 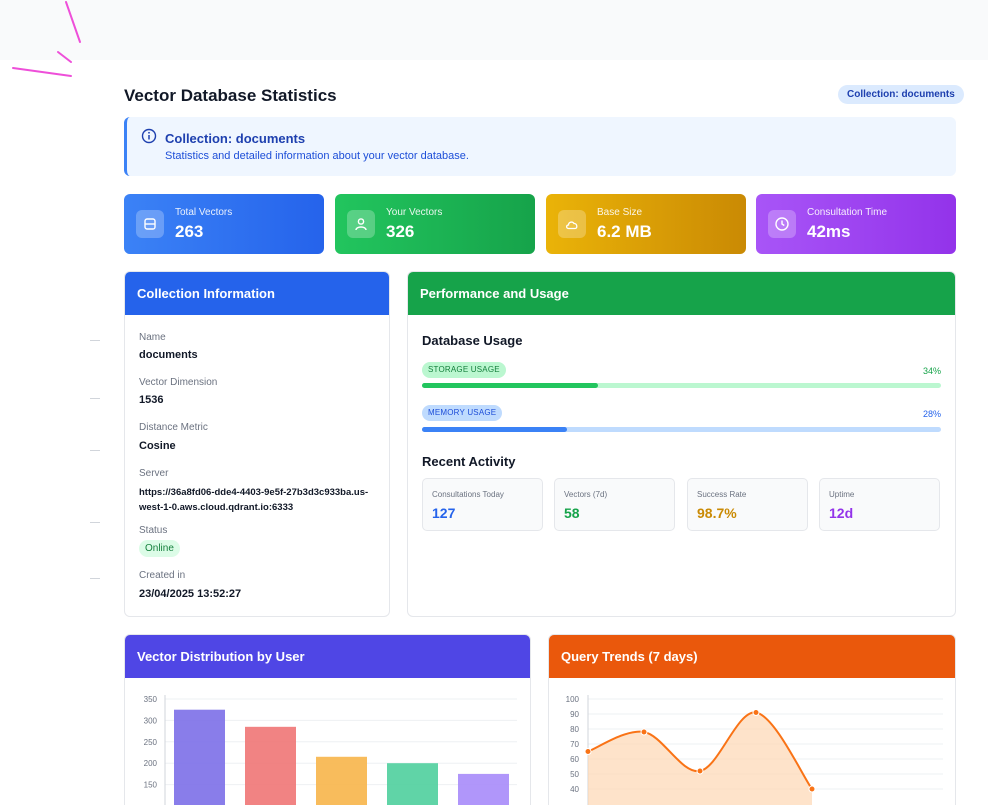 What do you see at coordinates (189, 231) in the screenshot?
I see `stat-value: 263` at bounding box center [189, 231].